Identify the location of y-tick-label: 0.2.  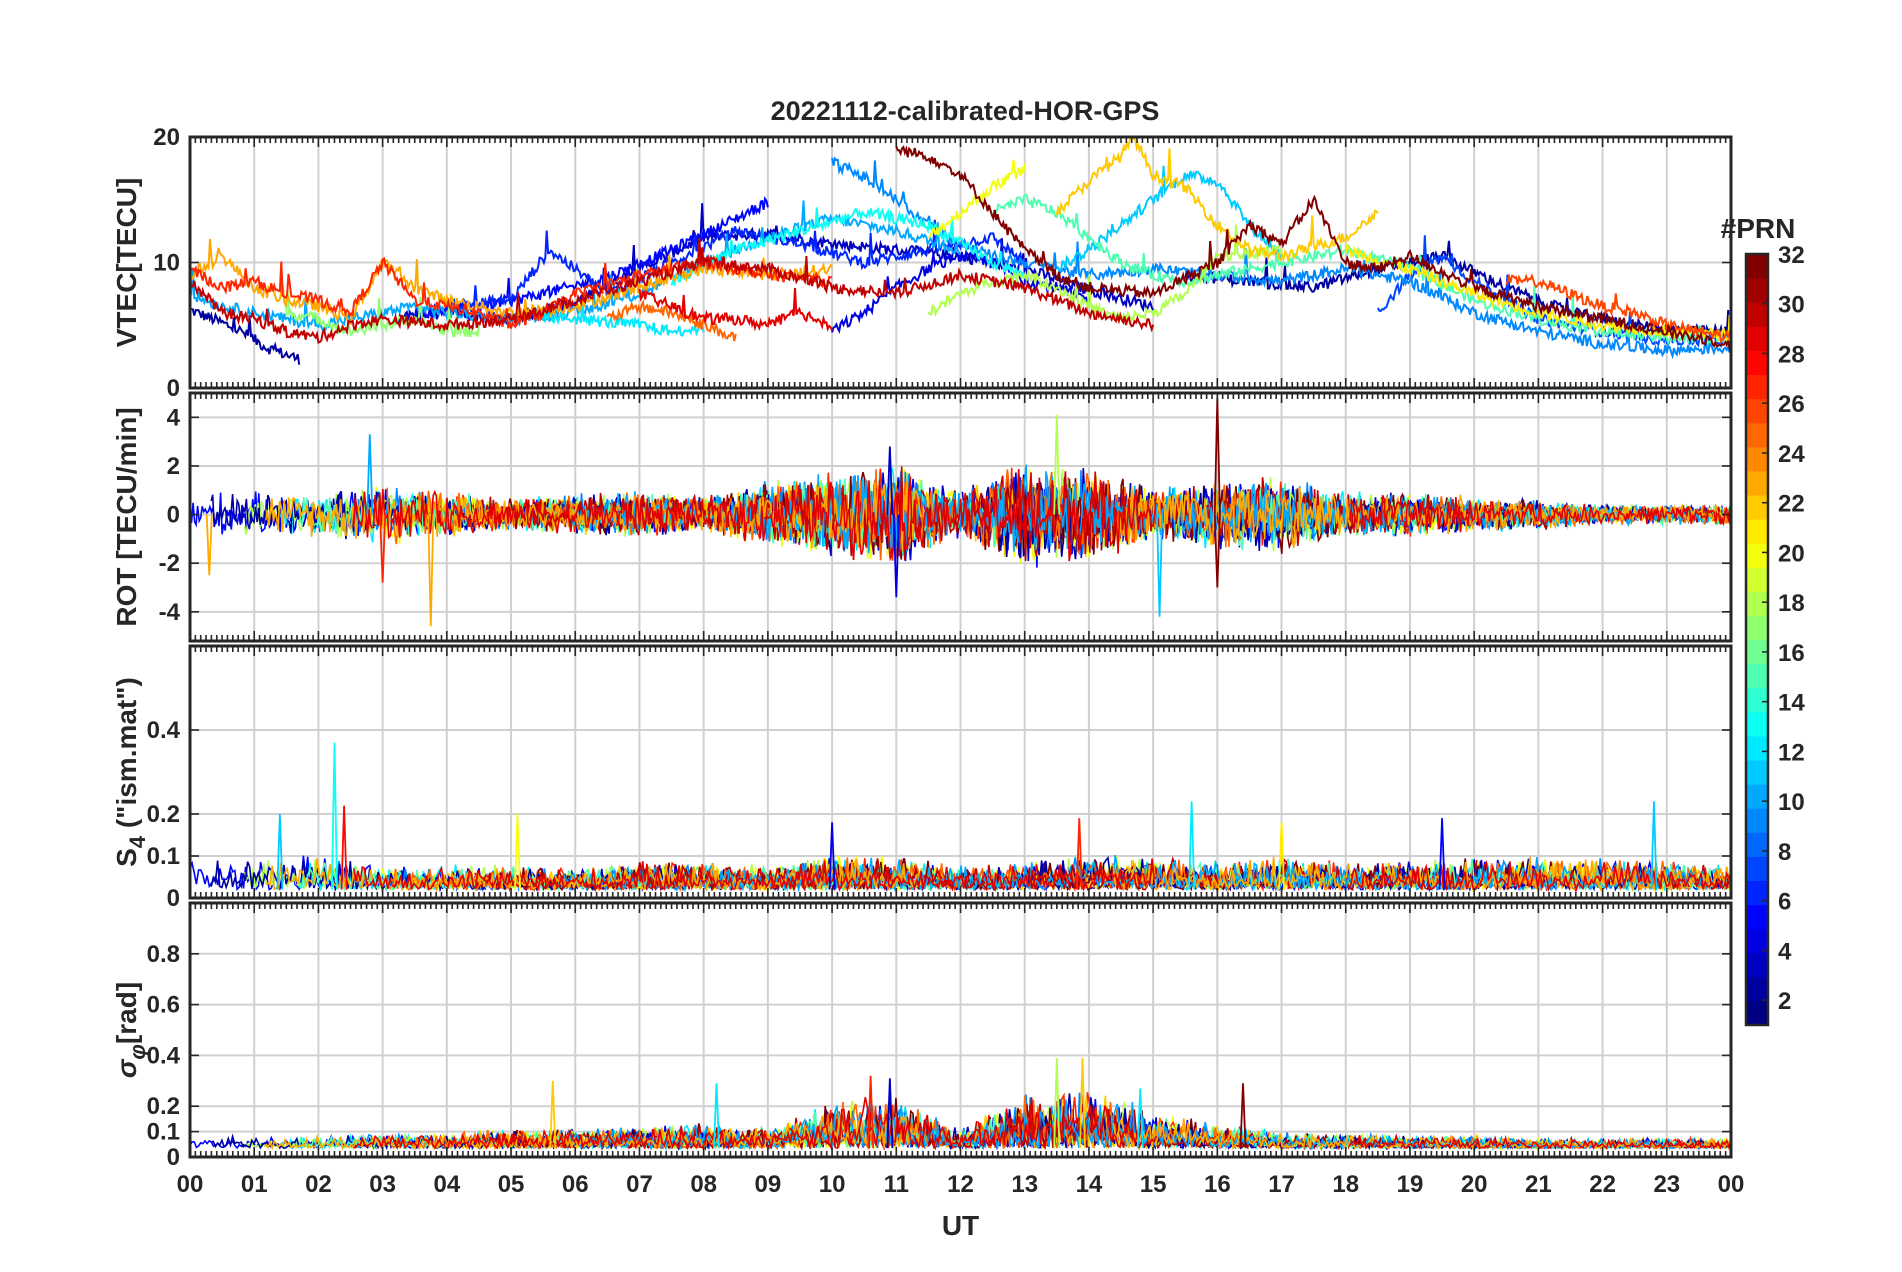
(163, 1106).